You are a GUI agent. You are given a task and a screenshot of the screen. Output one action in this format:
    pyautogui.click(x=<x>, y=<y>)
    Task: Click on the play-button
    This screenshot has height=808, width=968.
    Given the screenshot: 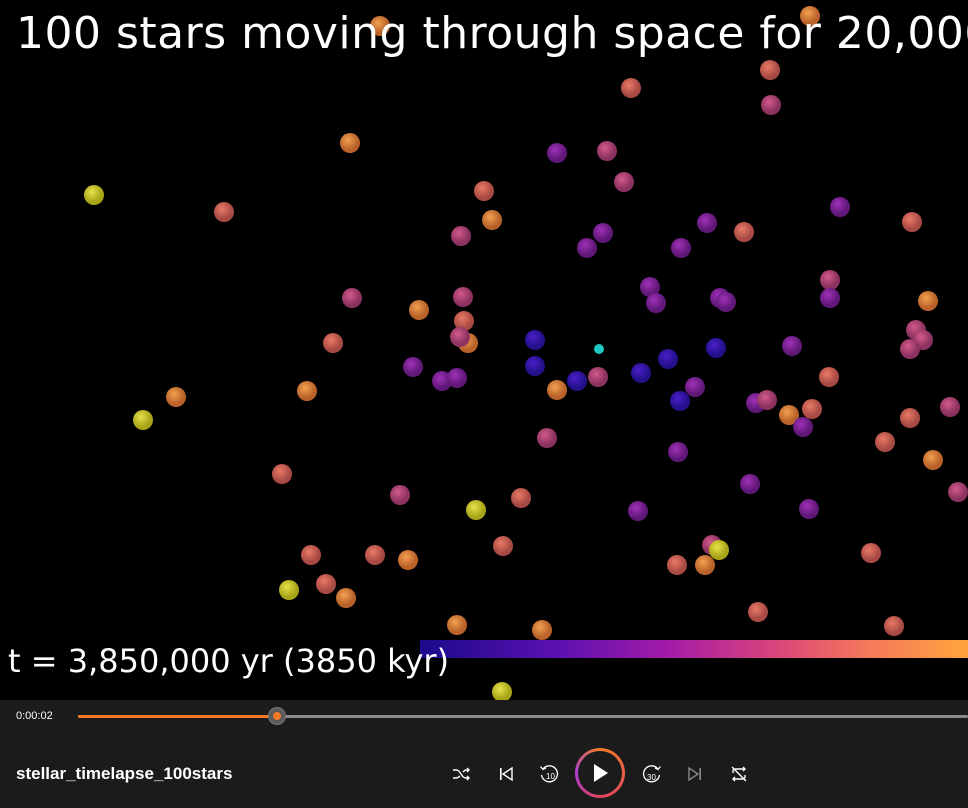 What is the action you would take?
    pyautogui.click(x=600, y=773)
    